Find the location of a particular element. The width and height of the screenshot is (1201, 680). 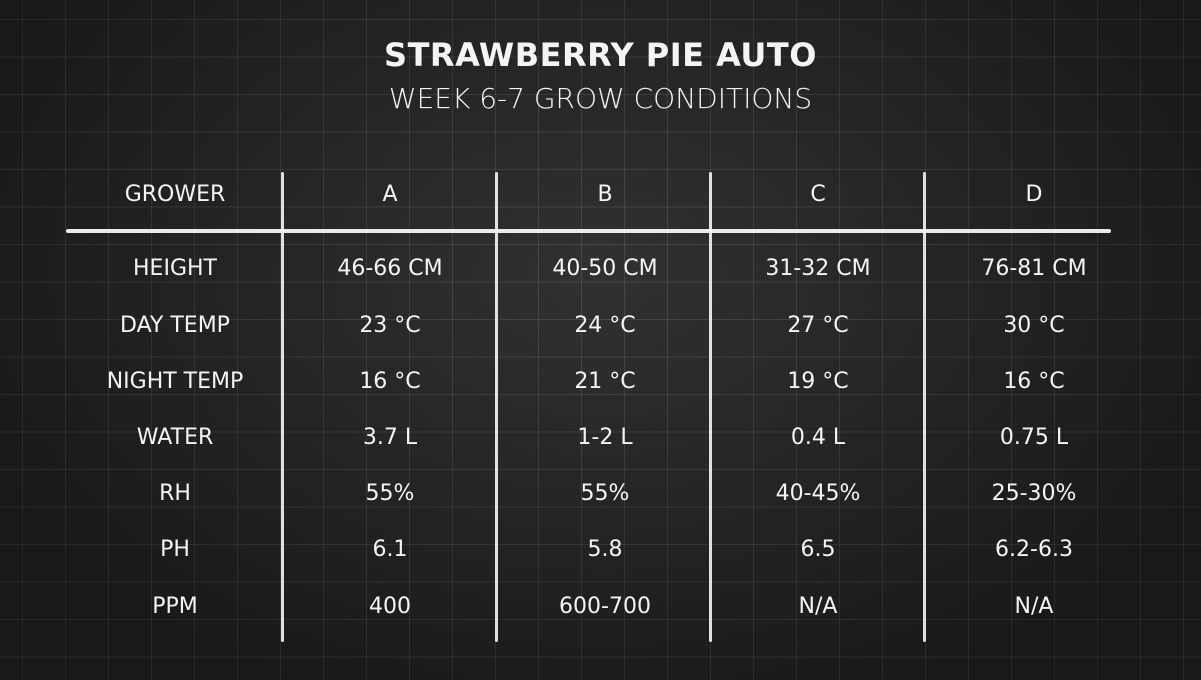

table-cell: 600-700 is located at coordinates (605, 606).